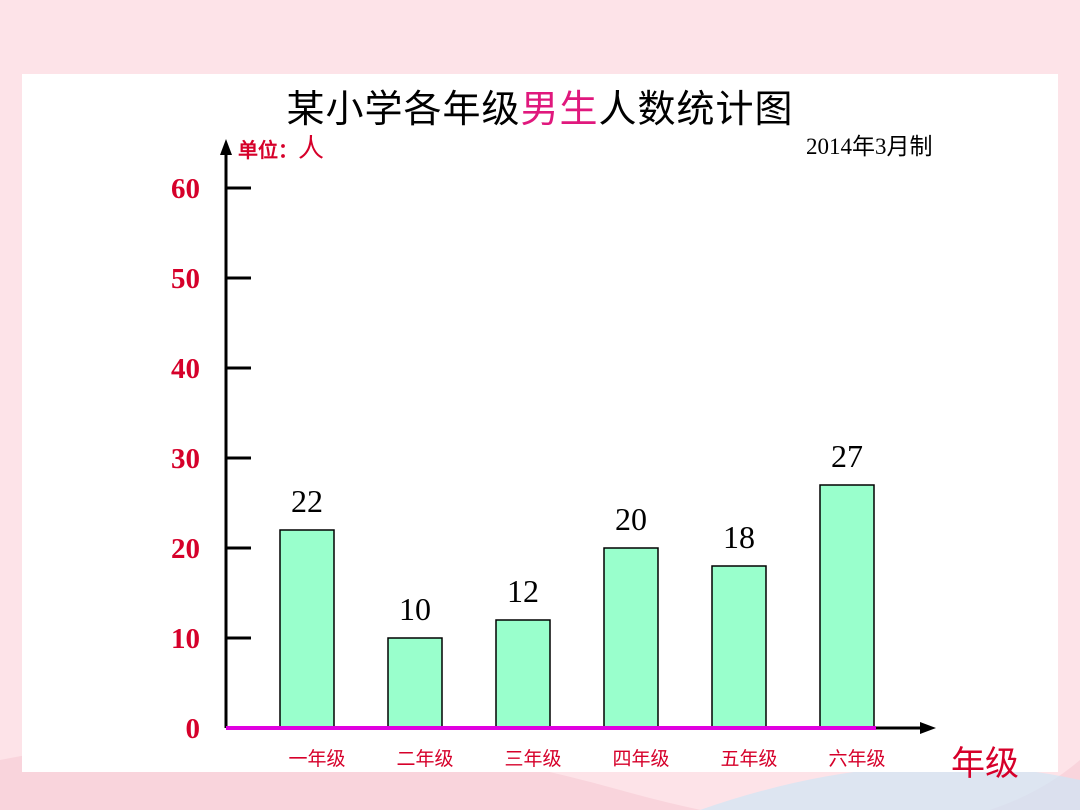  Describe the element at coordinates (869, 146) in the screenshot. I see `date-note: 2014年3月制` at that location.